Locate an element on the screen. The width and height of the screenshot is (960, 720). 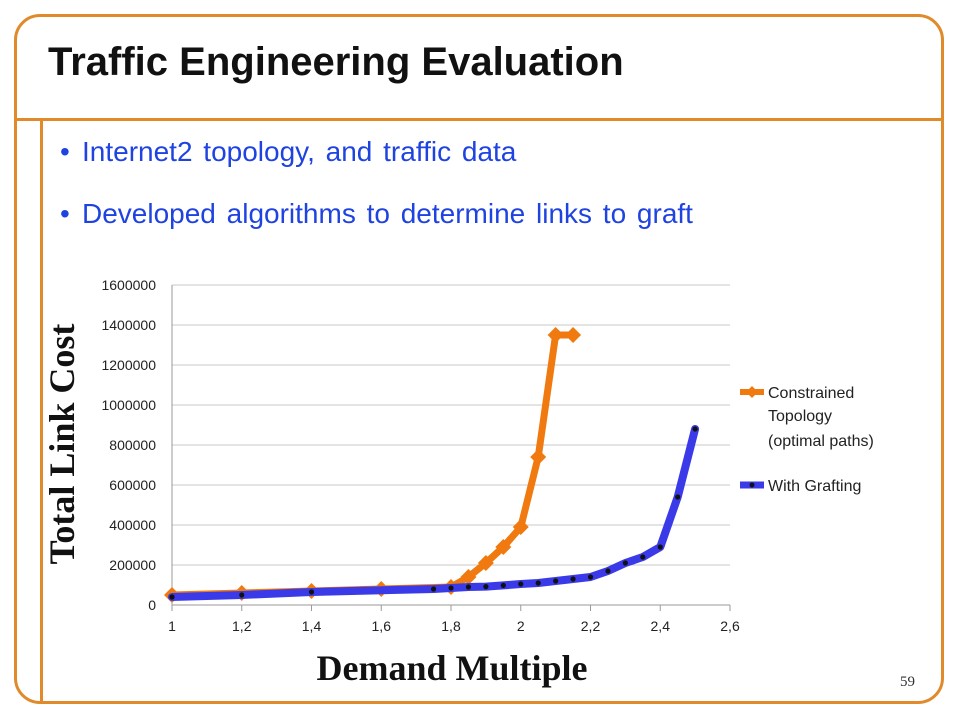
y-tick-label: 0 is located at coordinates (152, 605).